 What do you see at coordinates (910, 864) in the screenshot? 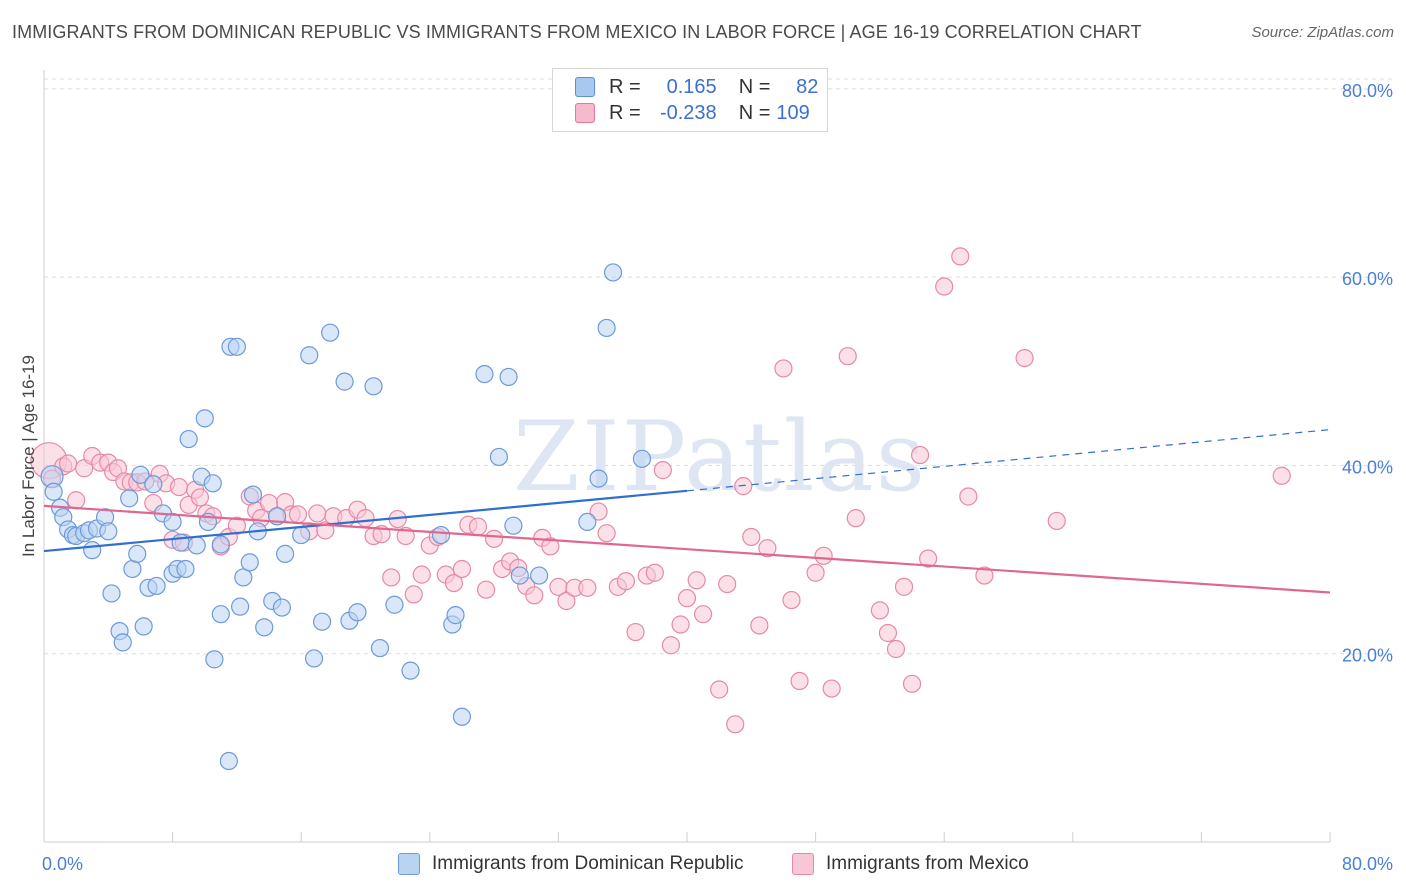
I see `bottom-legend-mexico: Immigrants from Mexico` at bounding box center [910, 864].